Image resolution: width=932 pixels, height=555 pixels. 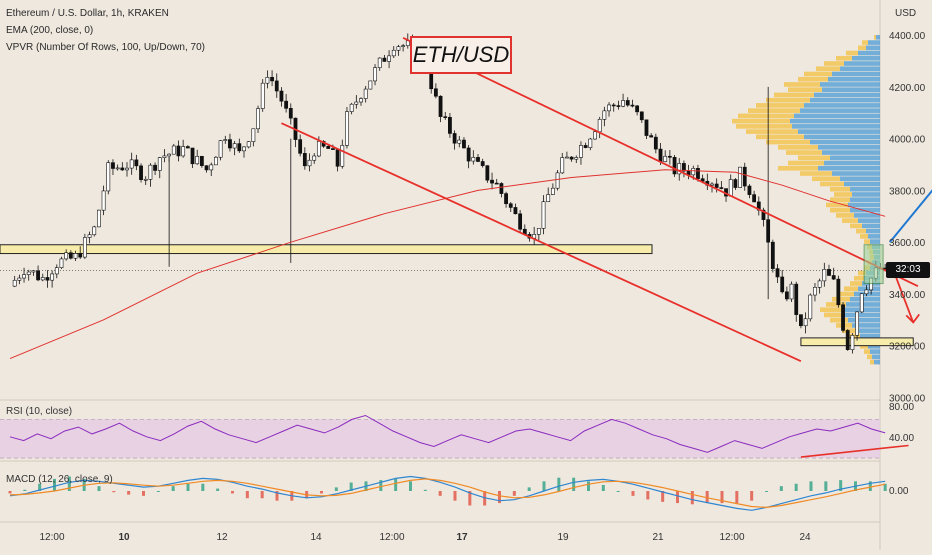 I want to click on time-tick-label: 17, so click(x=462, y=537).